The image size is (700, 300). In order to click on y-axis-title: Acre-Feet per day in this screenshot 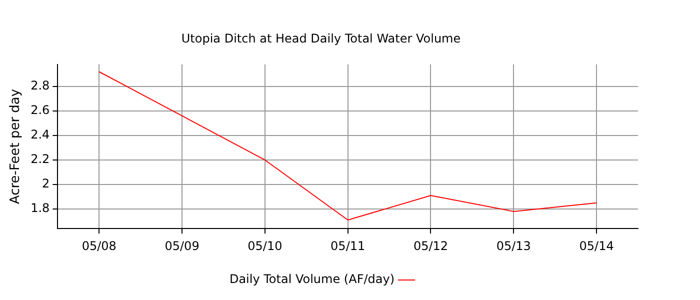, I will do `click(16, 146)`.